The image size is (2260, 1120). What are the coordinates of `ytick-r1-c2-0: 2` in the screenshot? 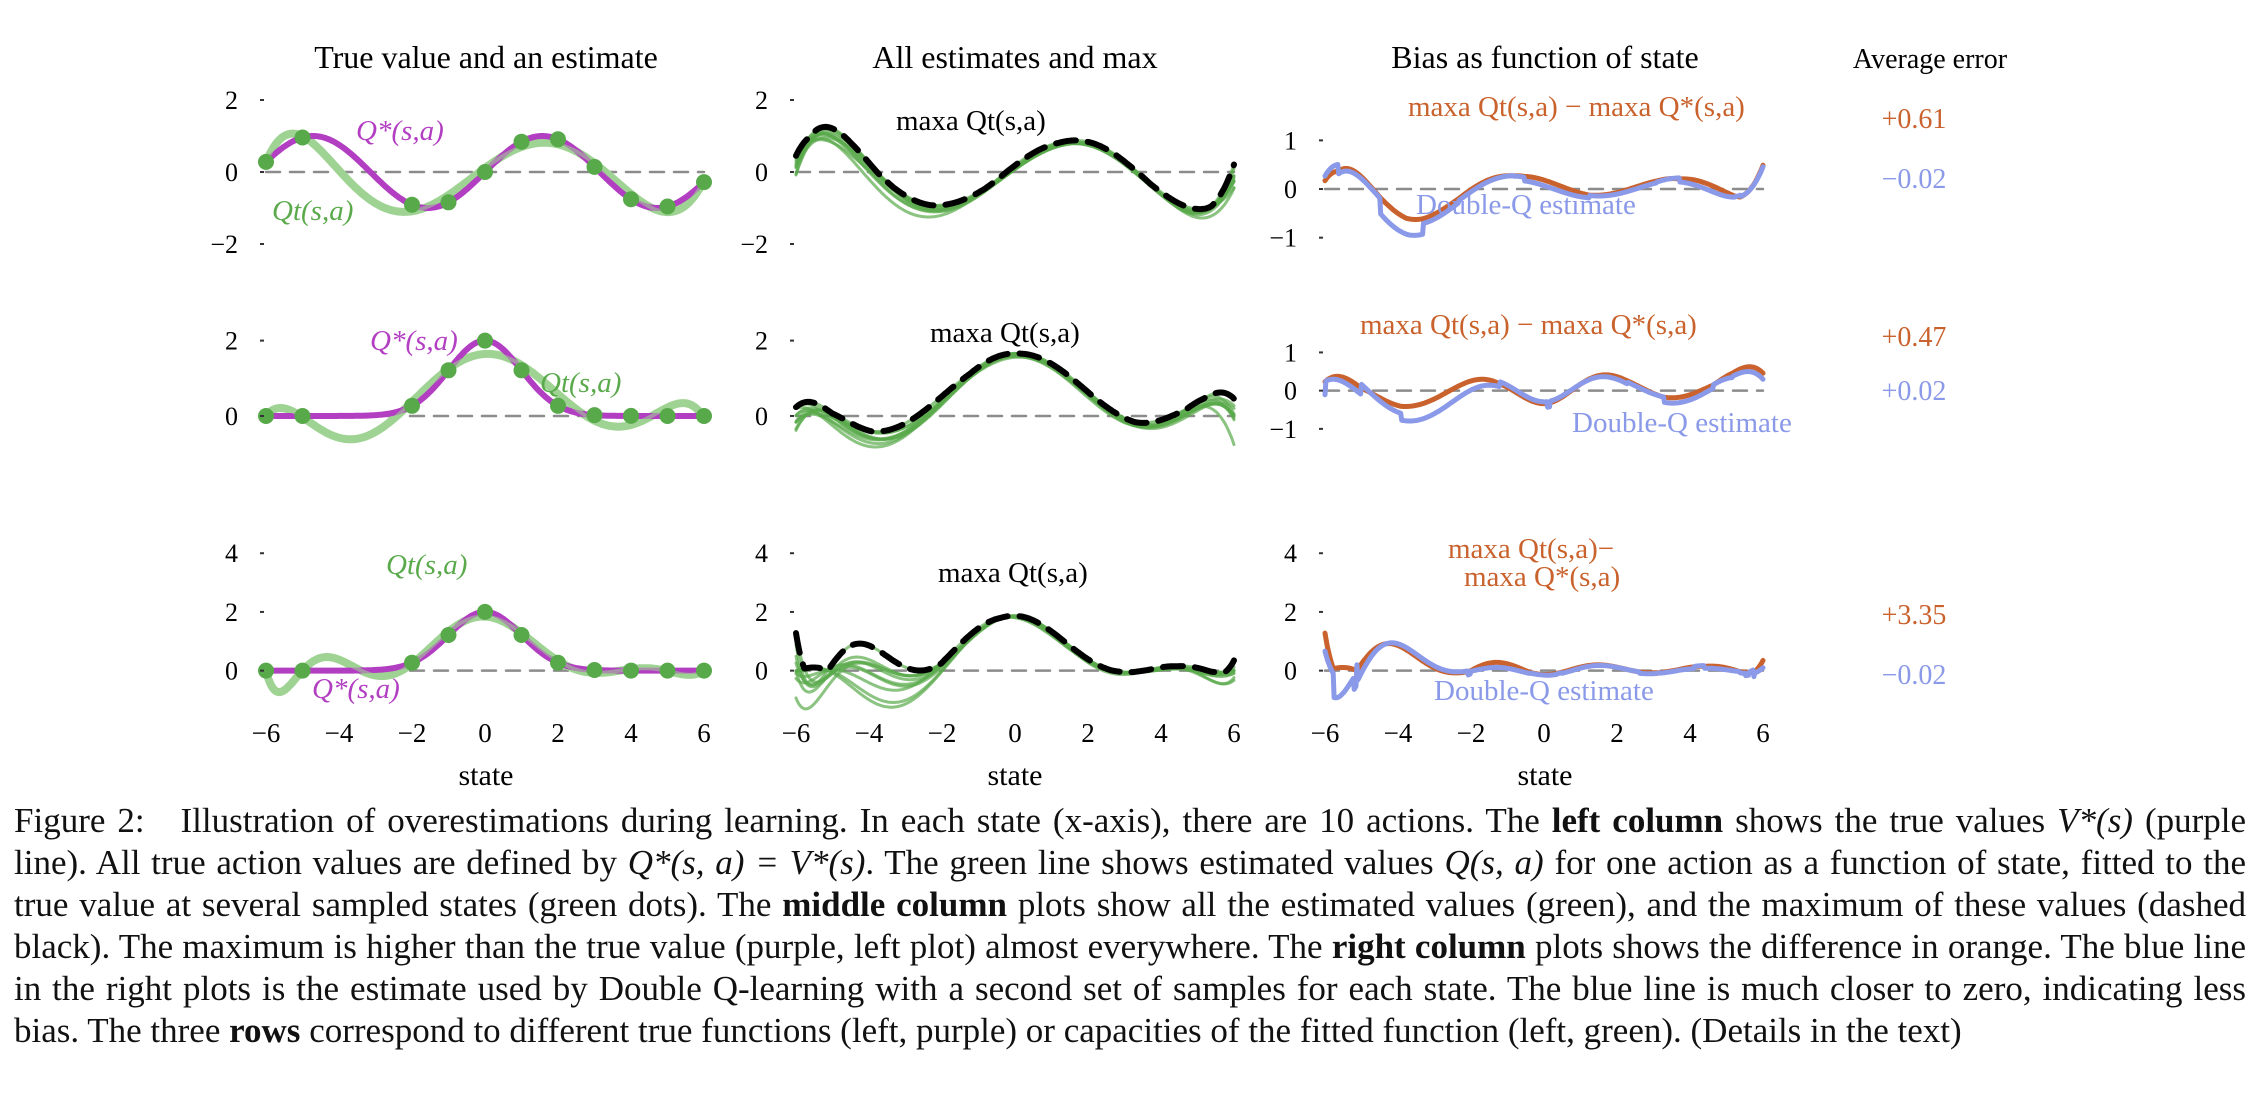 It's located at (761, 100).